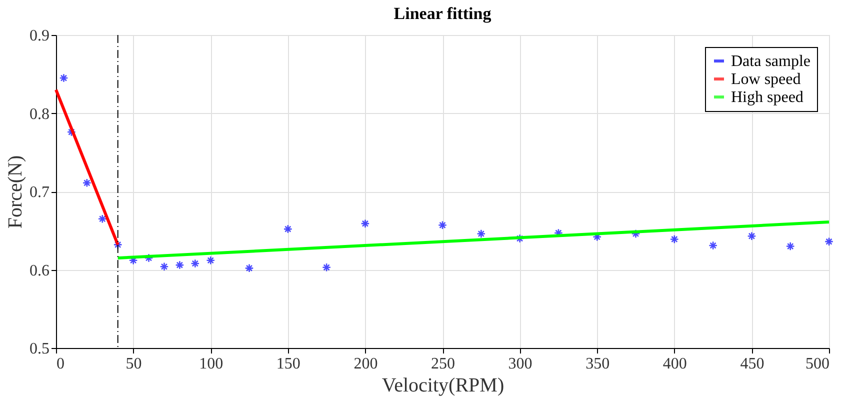 This screenshot has width=841, height=400. What do you see at coordinates (15, 192) in the screenshot?
I see `y-axis-title: Force(N)` at bounding box center [15, 192].